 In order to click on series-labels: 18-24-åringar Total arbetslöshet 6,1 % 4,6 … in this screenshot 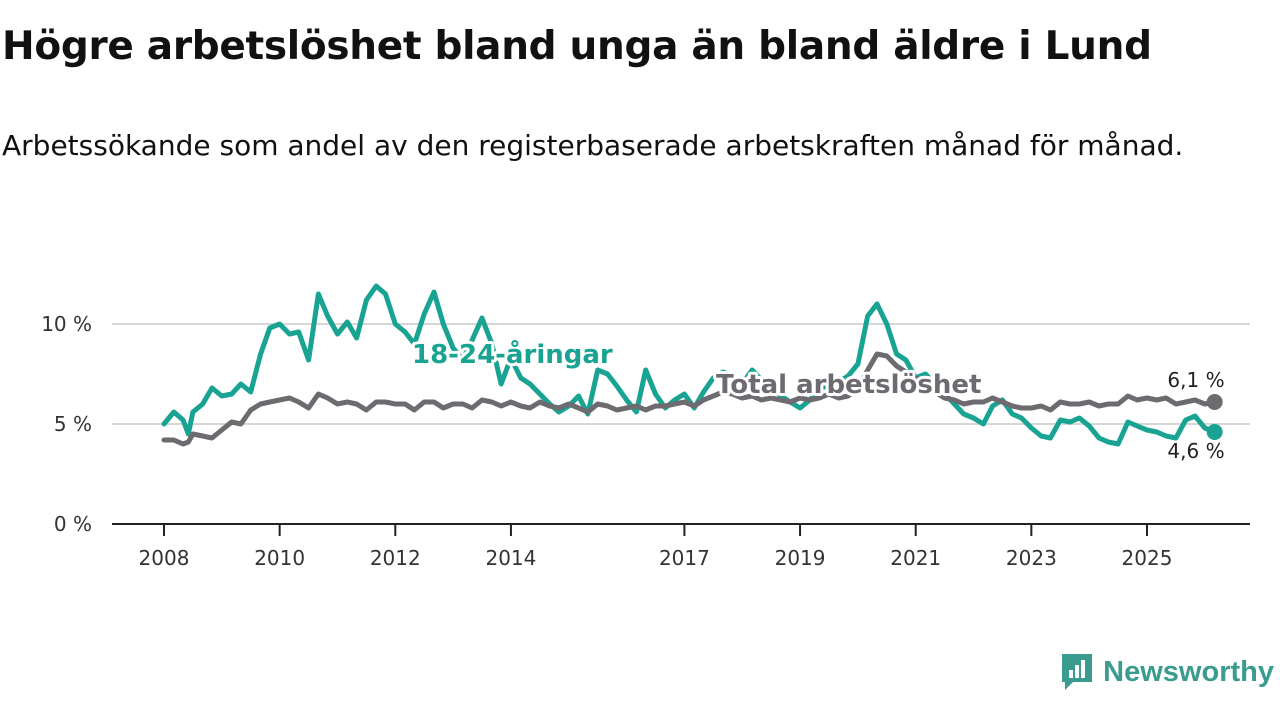, I will do `click(818, 400)`.